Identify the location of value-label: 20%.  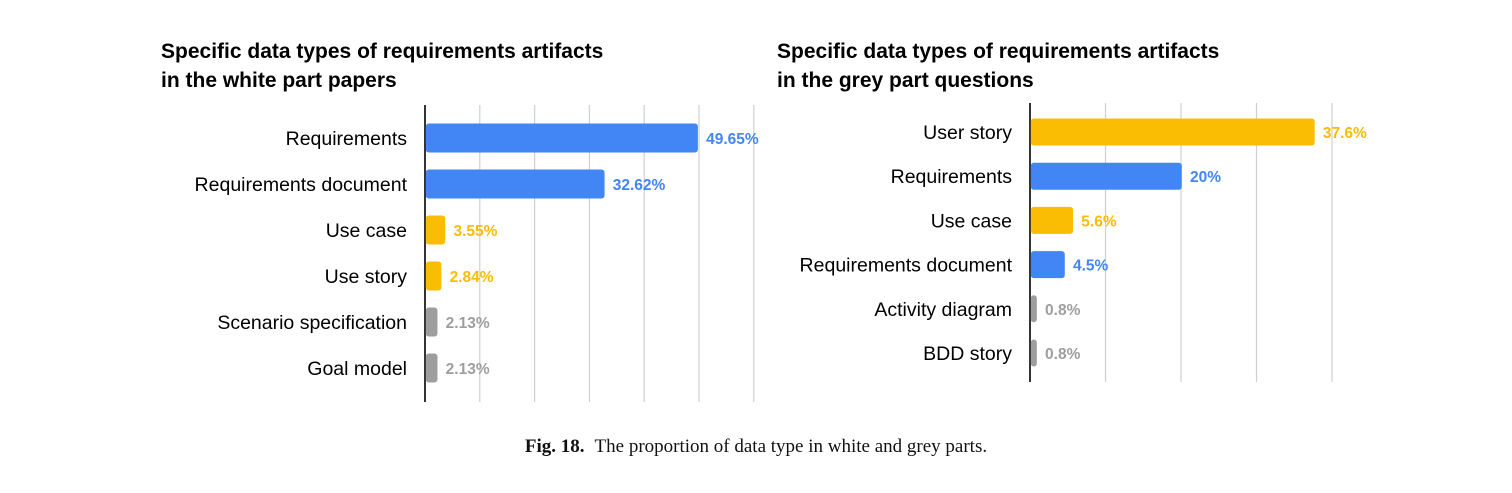
(1205, 177).